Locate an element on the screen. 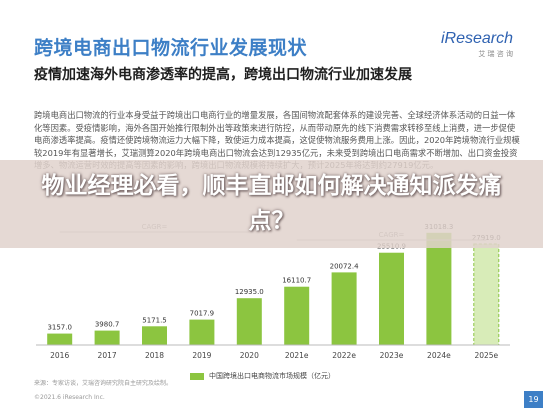 The width and height of the screenshot is (543, 408). page-number: 19 is located at coordinates (533, 399).